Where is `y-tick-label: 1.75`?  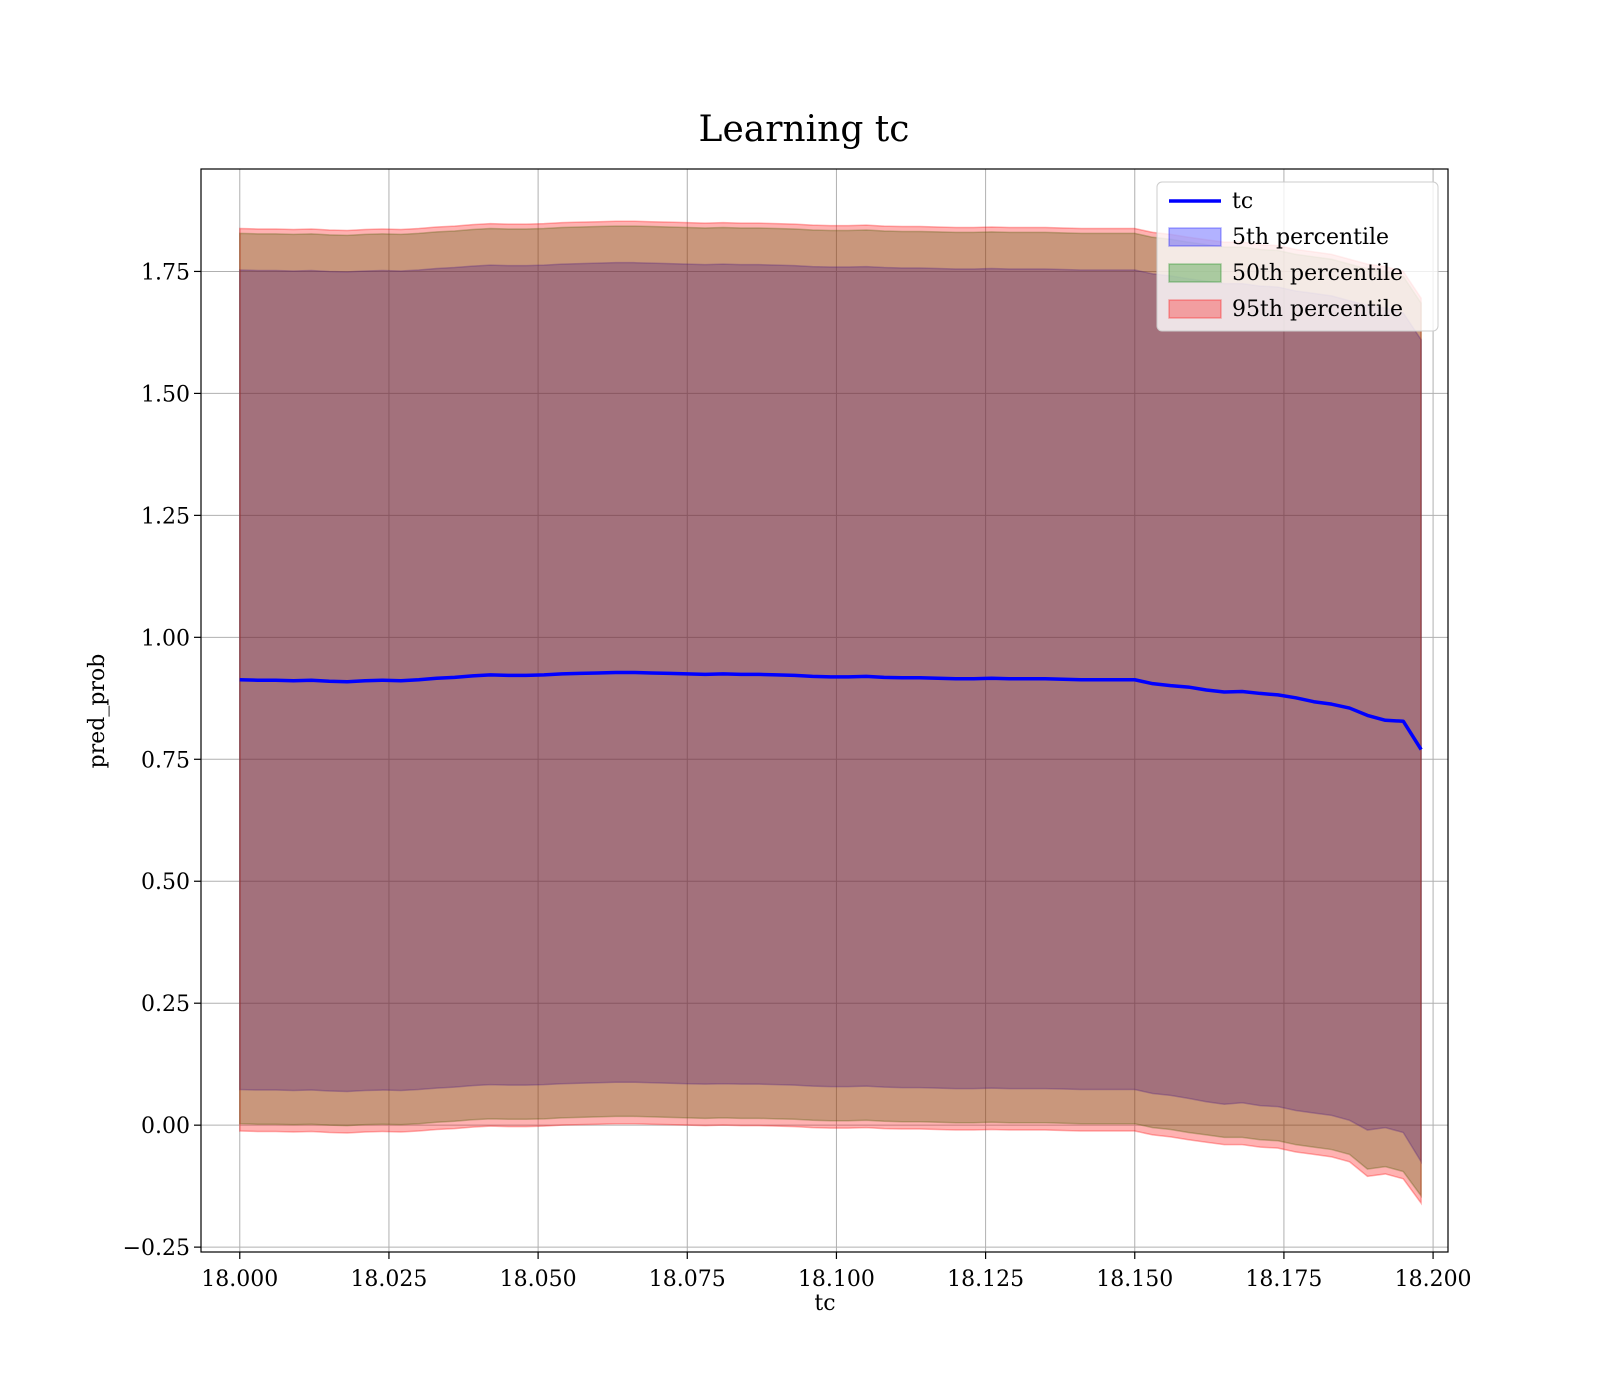 y-tick-label: 1.75 is located at coordinates (165, 272).